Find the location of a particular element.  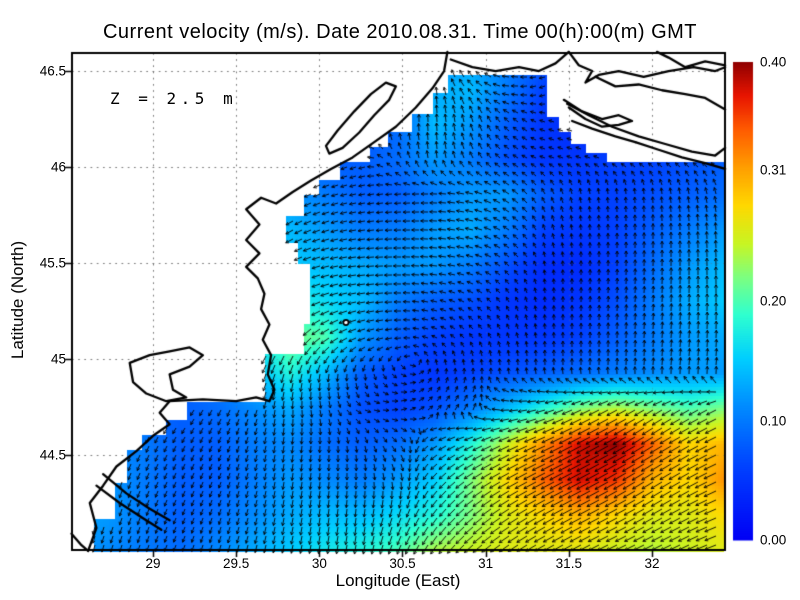

colorbar-tick-label: 0.20 is located at coordinates (773, 301).